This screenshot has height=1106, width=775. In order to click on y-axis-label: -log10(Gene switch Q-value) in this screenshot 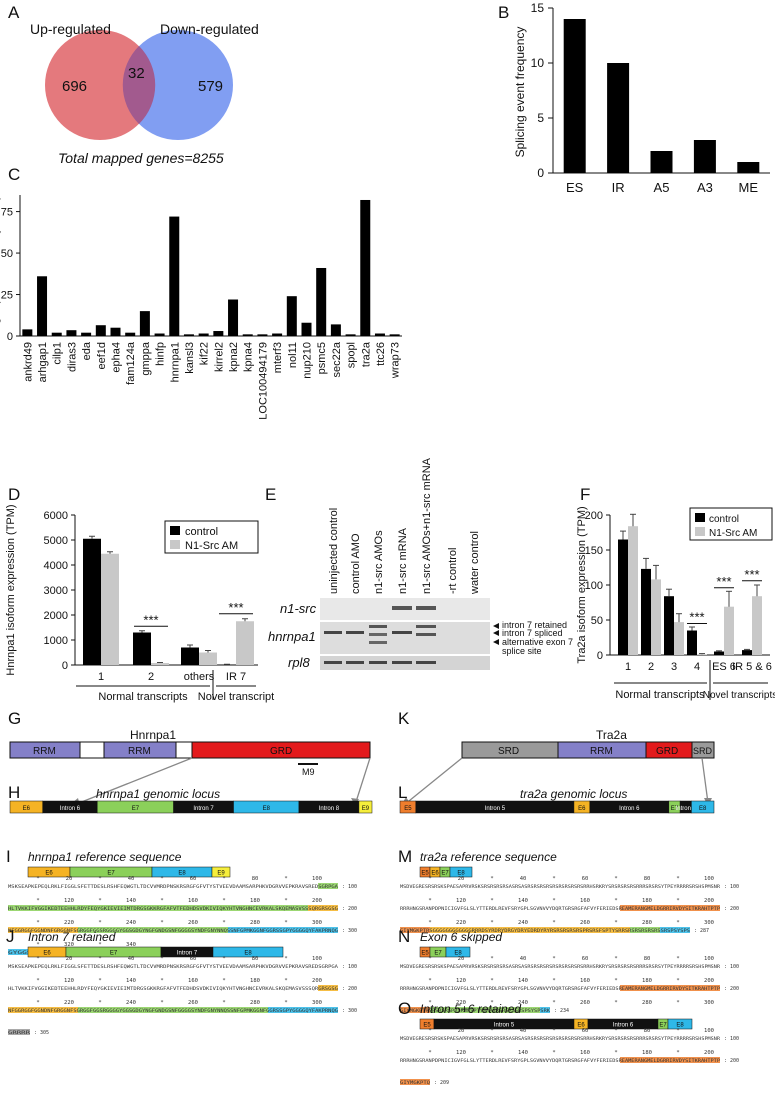, I will do `click(0, 266)`.